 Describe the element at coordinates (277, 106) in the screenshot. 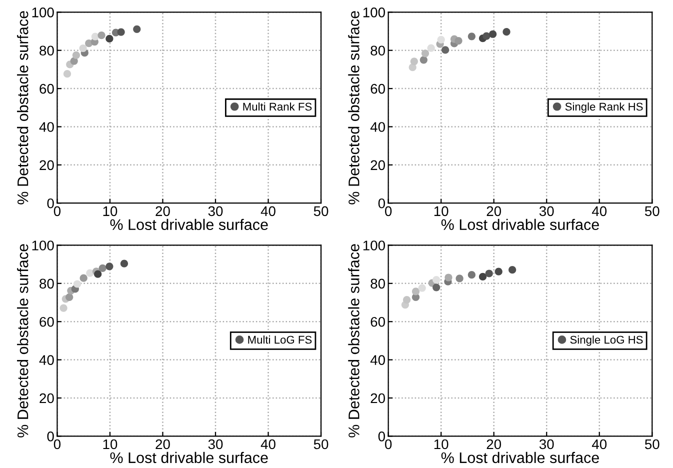

I see `legend-label: Multi Rank FS` at that location.